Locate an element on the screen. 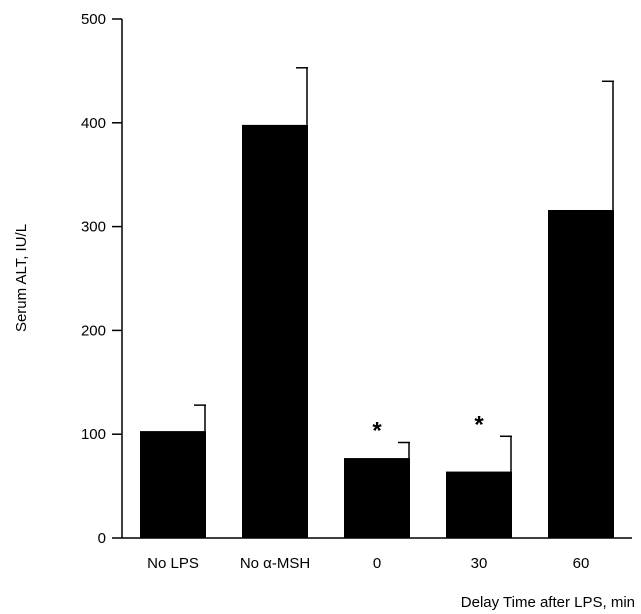 This screenshot has height=614, width=641. y-tick-label: 200 is located at coordinates (93, 330).